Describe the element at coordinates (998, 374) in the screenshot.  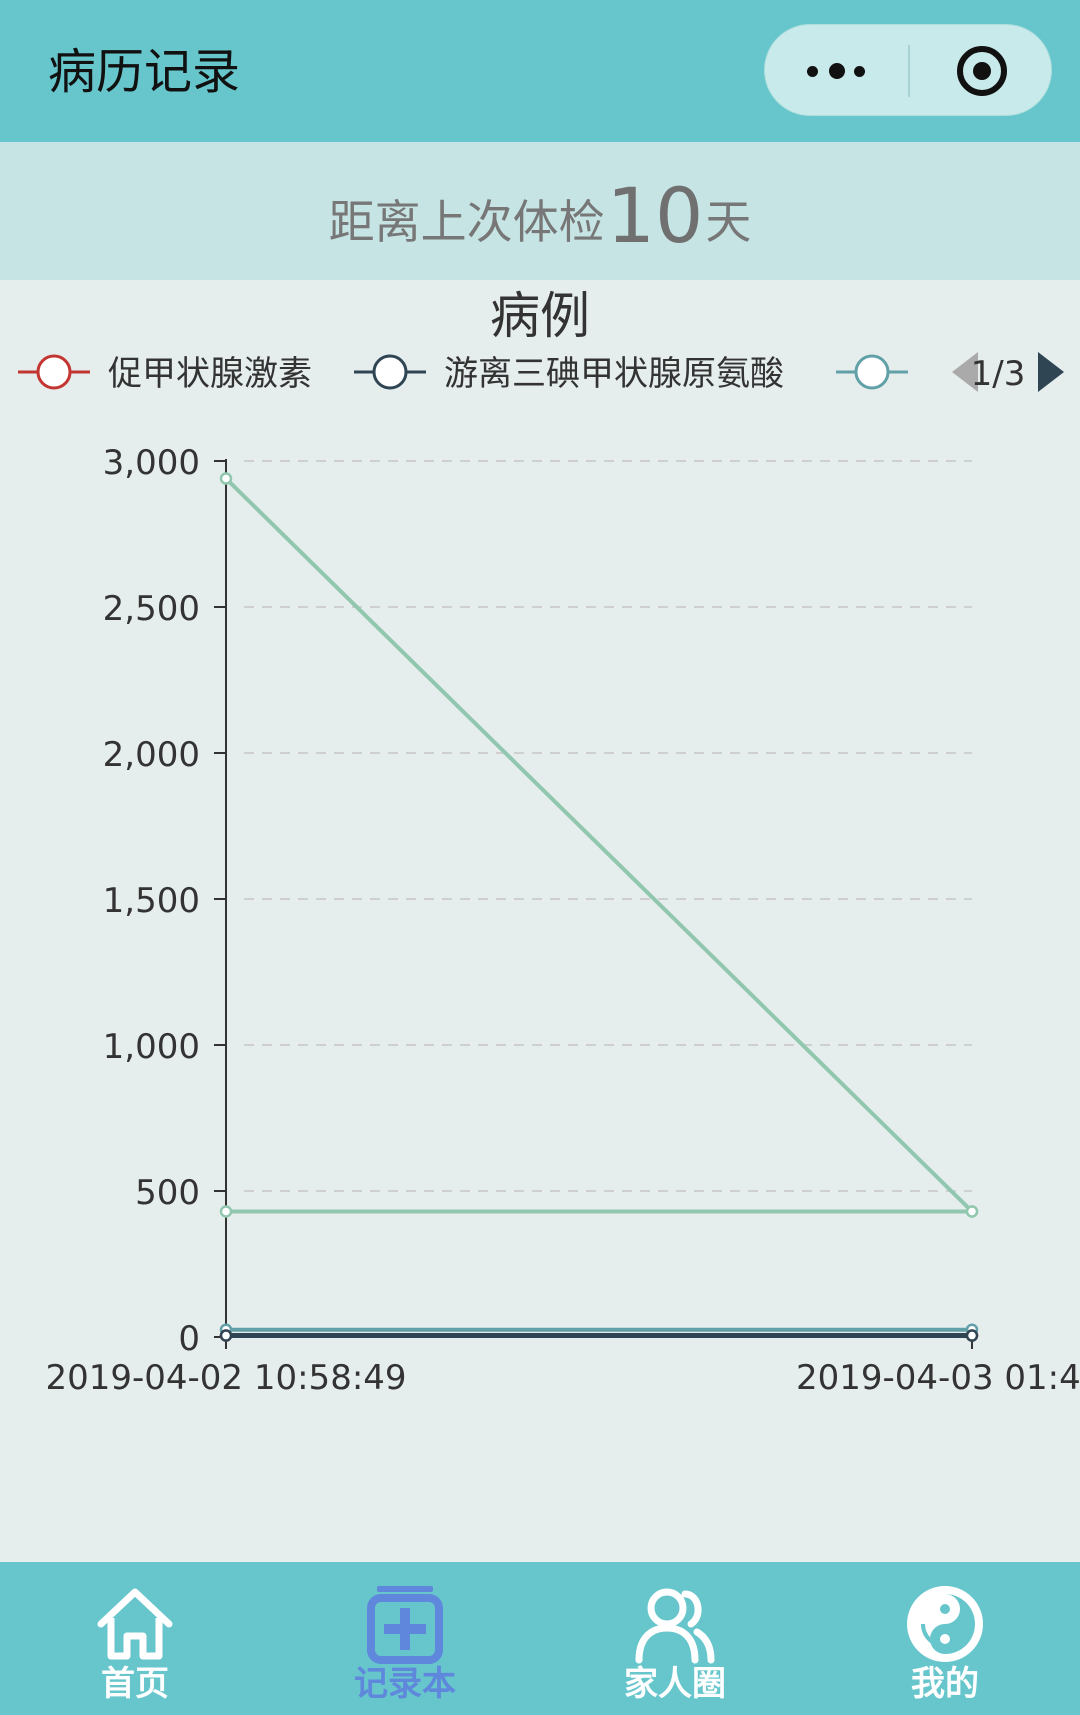
I see `legend-page-indicator: 1/3` at that location.